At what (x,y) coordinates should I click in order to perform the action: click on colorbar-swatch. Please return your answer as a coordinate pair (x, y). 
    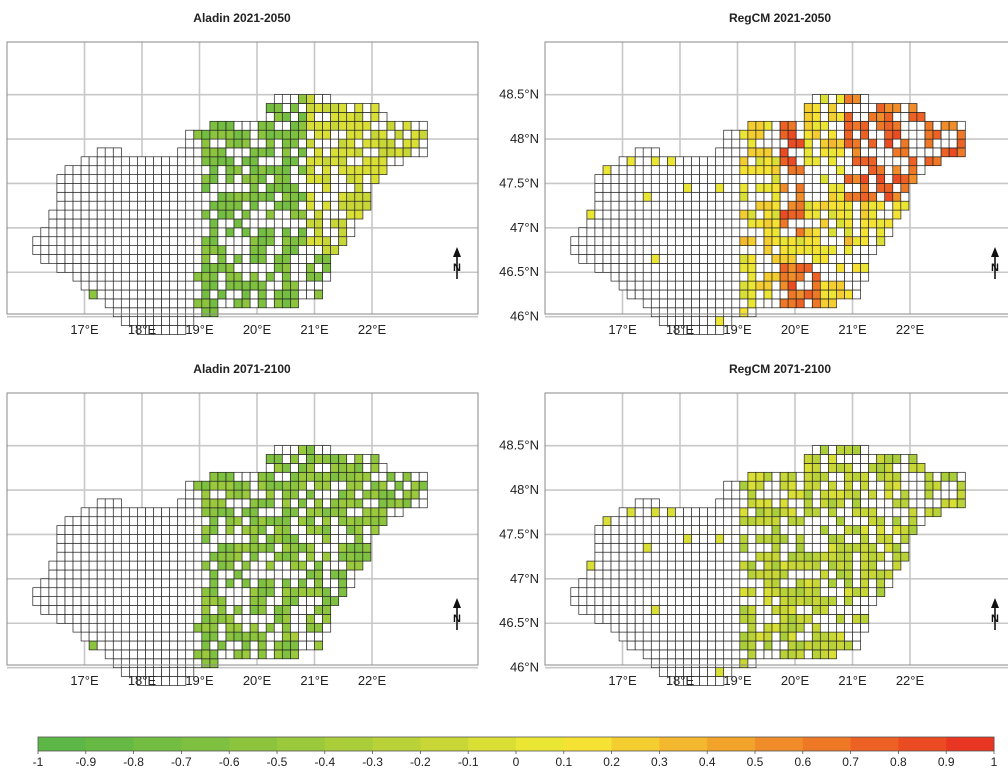
    Looking at the image, I should click on (157, 744).